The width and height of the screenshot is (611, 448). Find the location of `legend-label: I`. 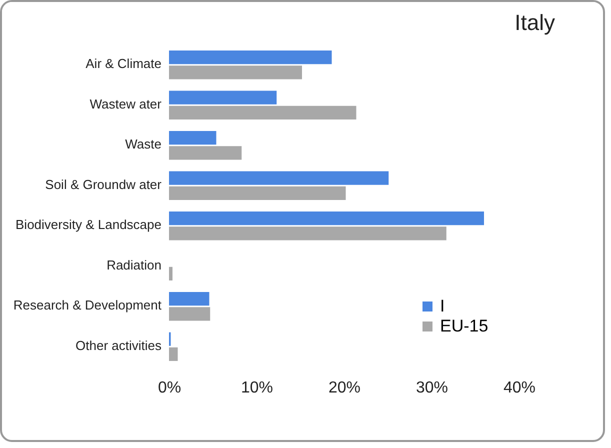

legend-label: I is located at coordinates (442, 306).